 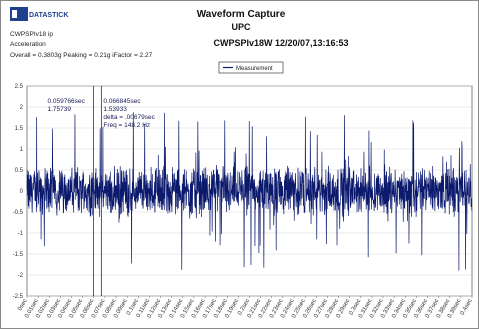 What do you see at coordinates (28, 44) in the screenshot?
I see `info-line-2: Acceleration` at bounding box center [28, 44].